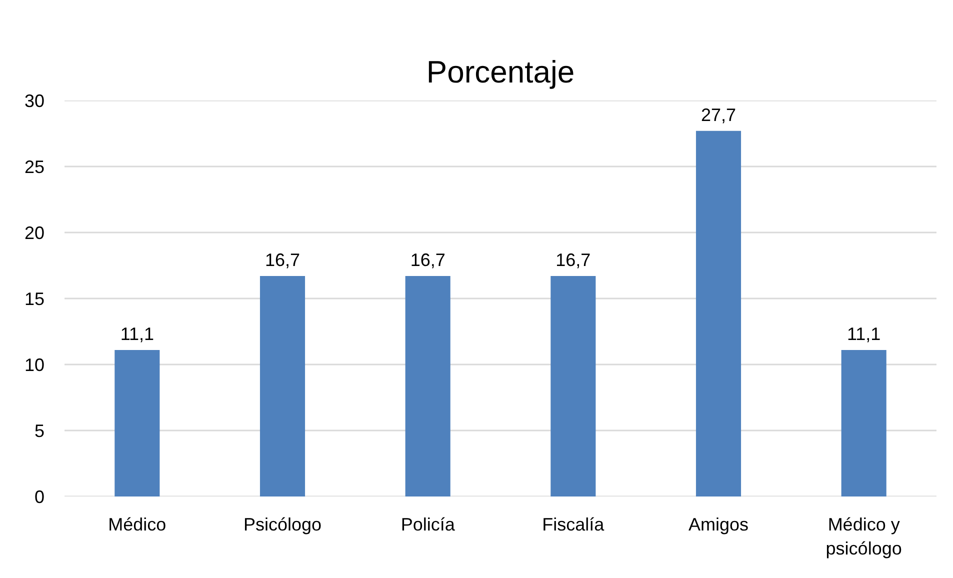 The height and width of the screenshot is (578, 953). Describe the element at coordinates (39, 497) in the screenshot. I see `y-tick-label: 0` at that location.